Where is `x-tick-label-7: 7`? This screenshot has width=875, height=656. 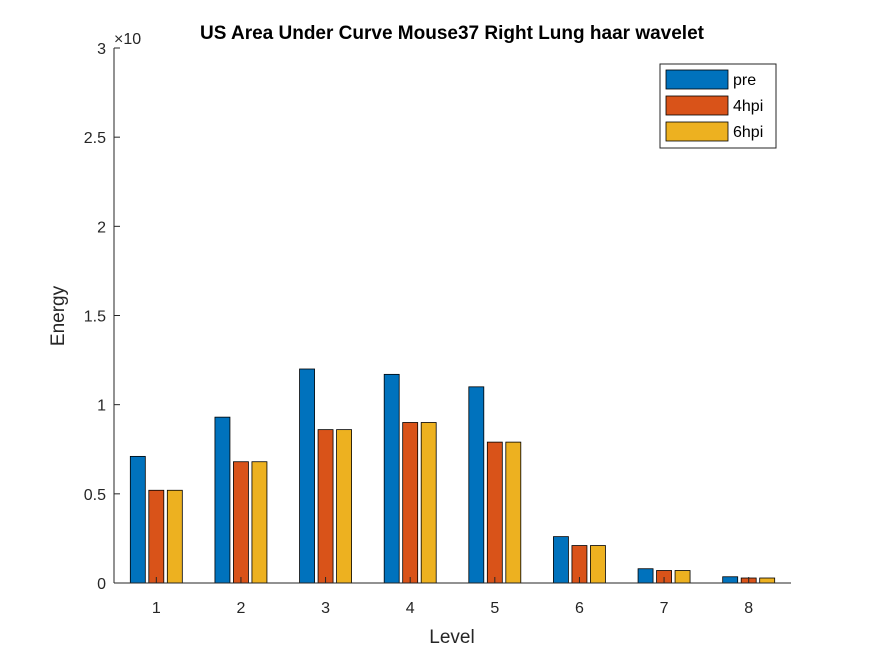 x-tick-label-7: 7 is located at coordinates (664, 608).